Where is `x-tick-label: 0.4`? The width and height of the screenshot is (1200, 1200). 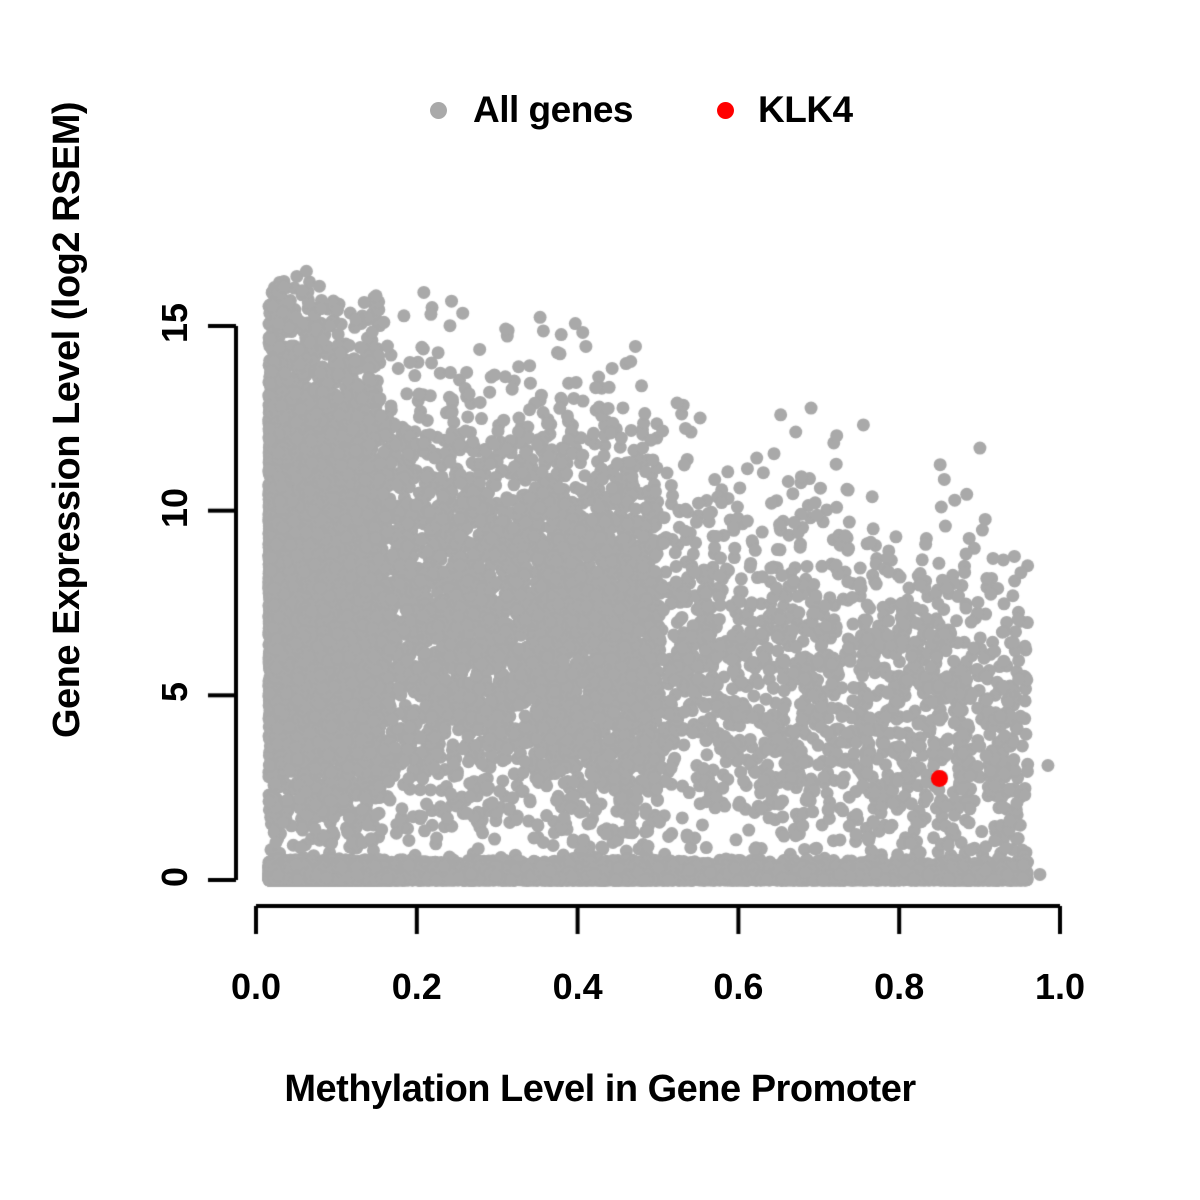 x-tick-label: 0.4 is located at coordinates (577, 986).